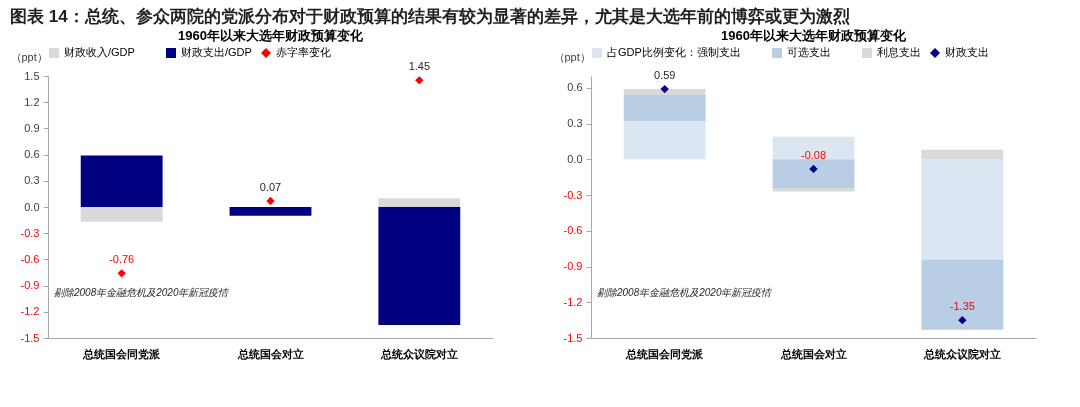  What do you see at coordinates (813, 154) in the screenshot?
I see `data-label: -0.08` at bounding box center [813, 154].